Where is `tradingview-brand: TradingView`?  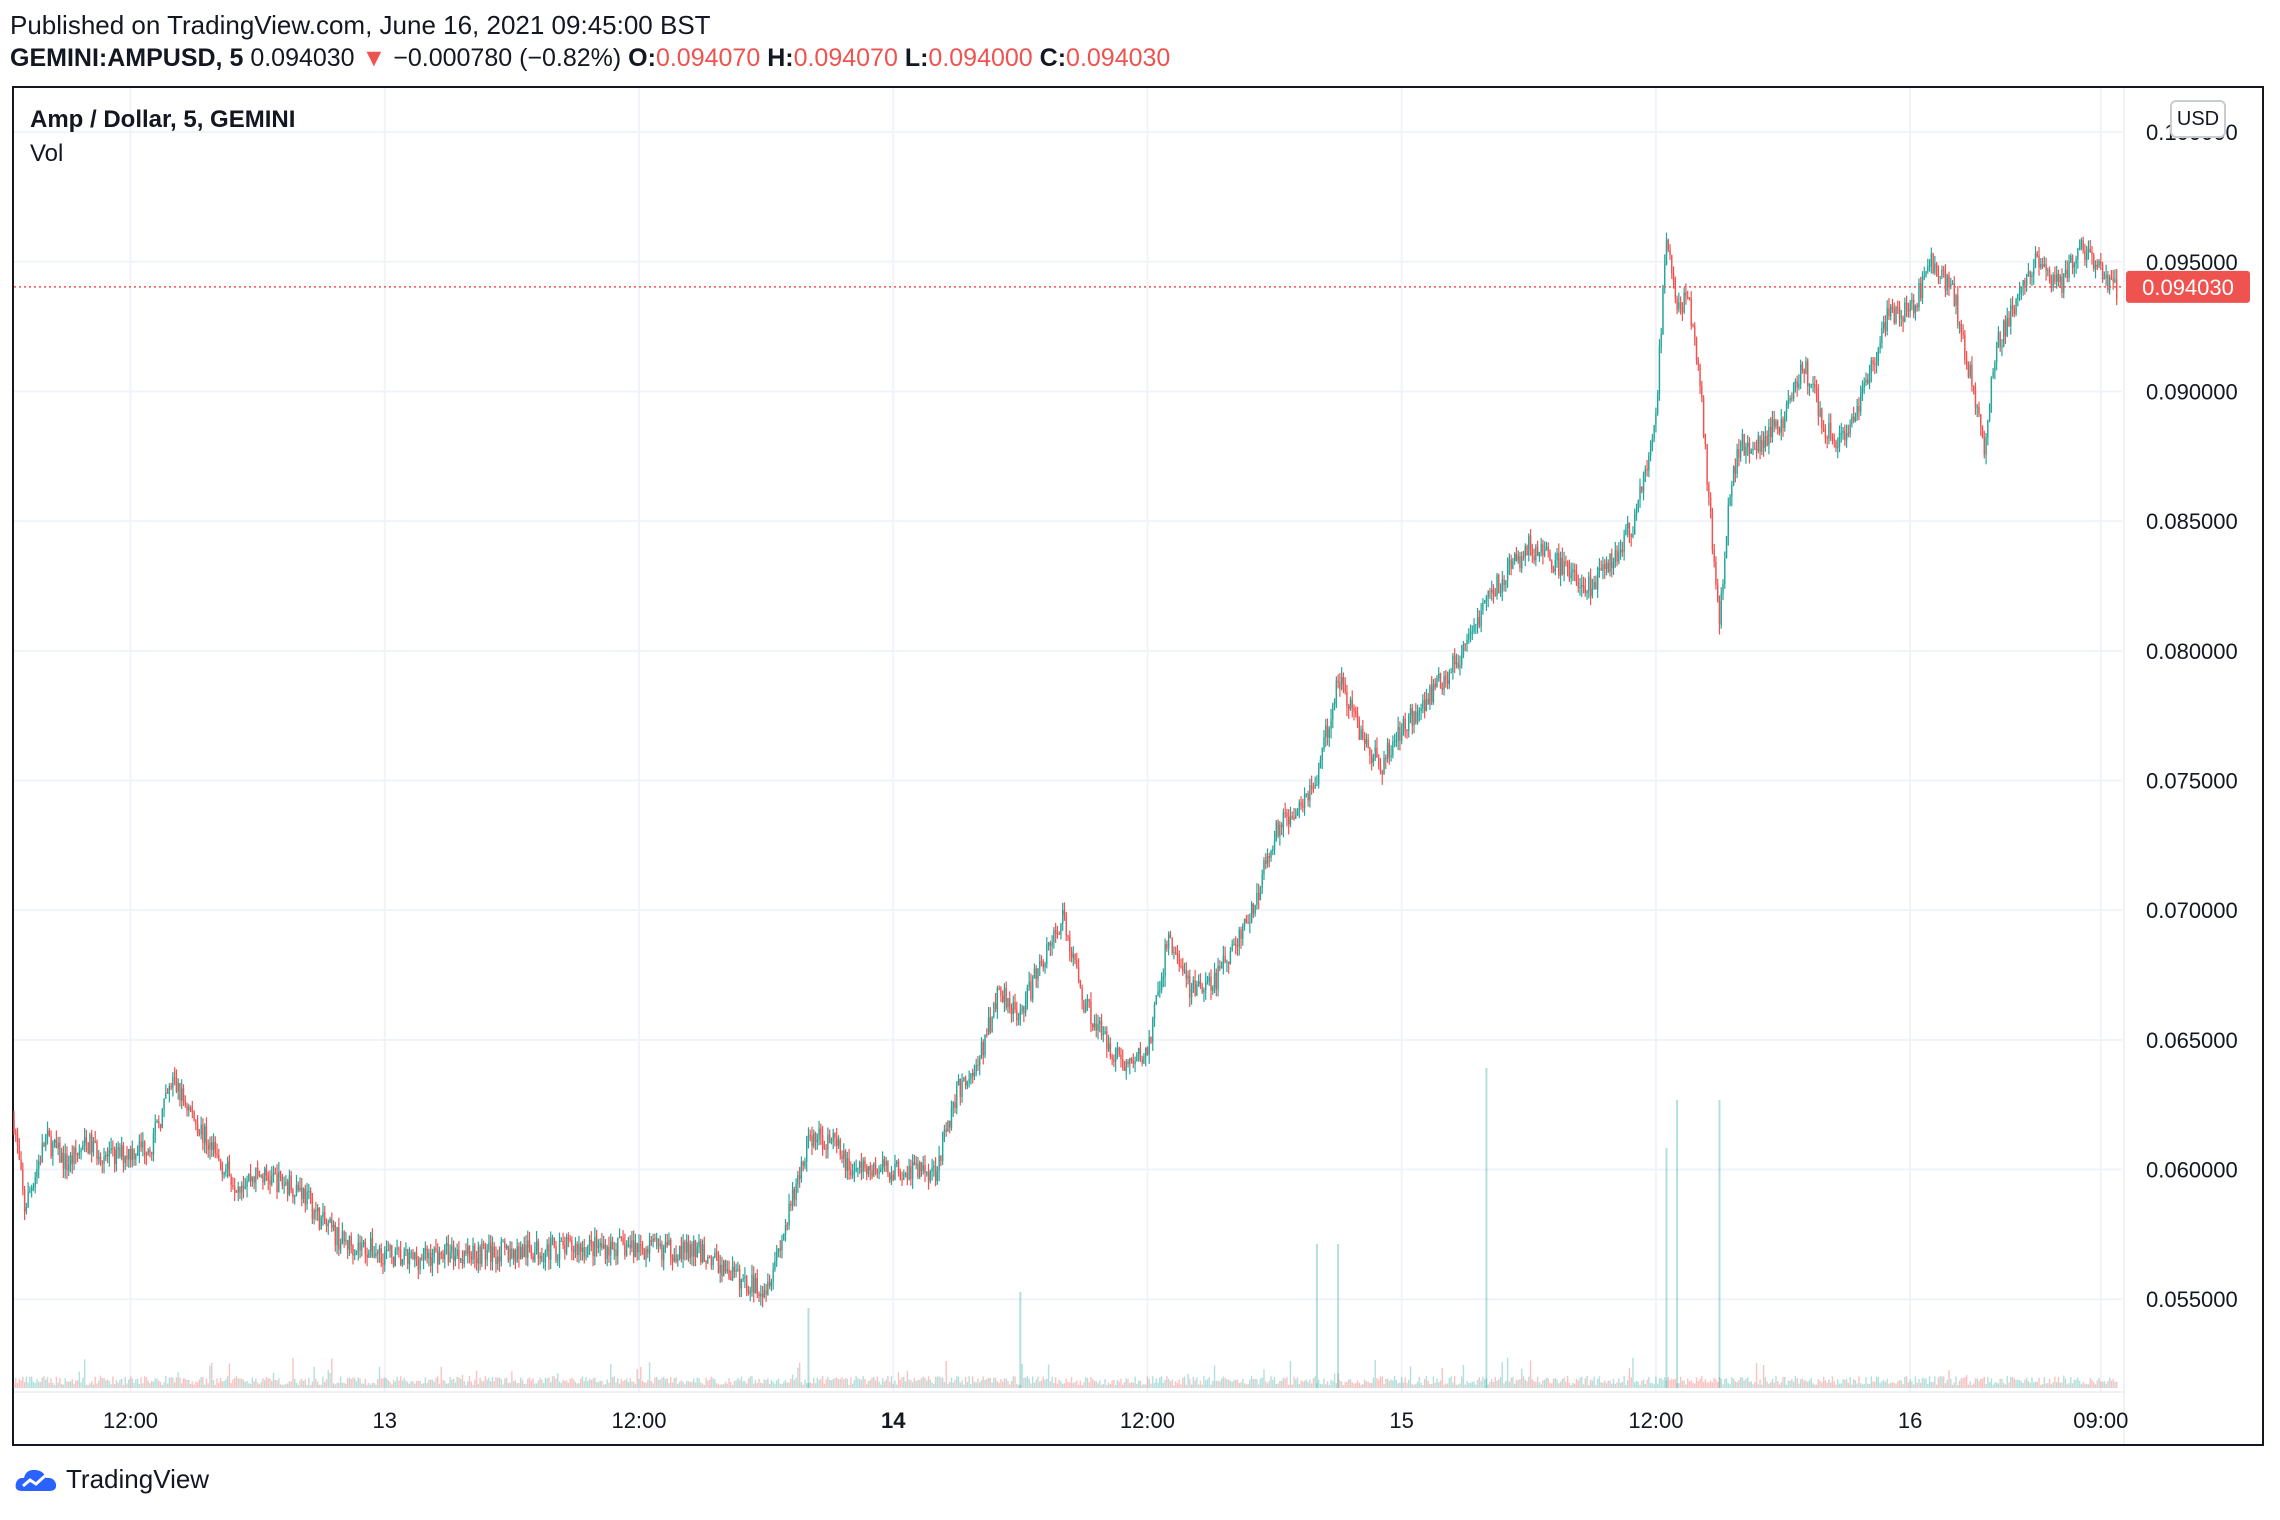 tradingview-brand: TradingView is located at coordinates (111, 1479).